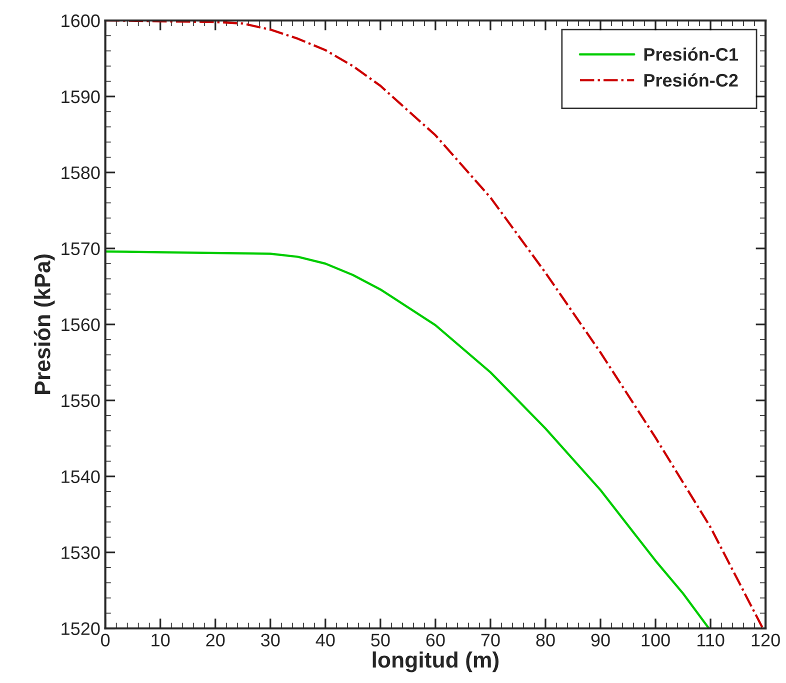  I want to click on y-tick-label: 1590, so click(81, 97).